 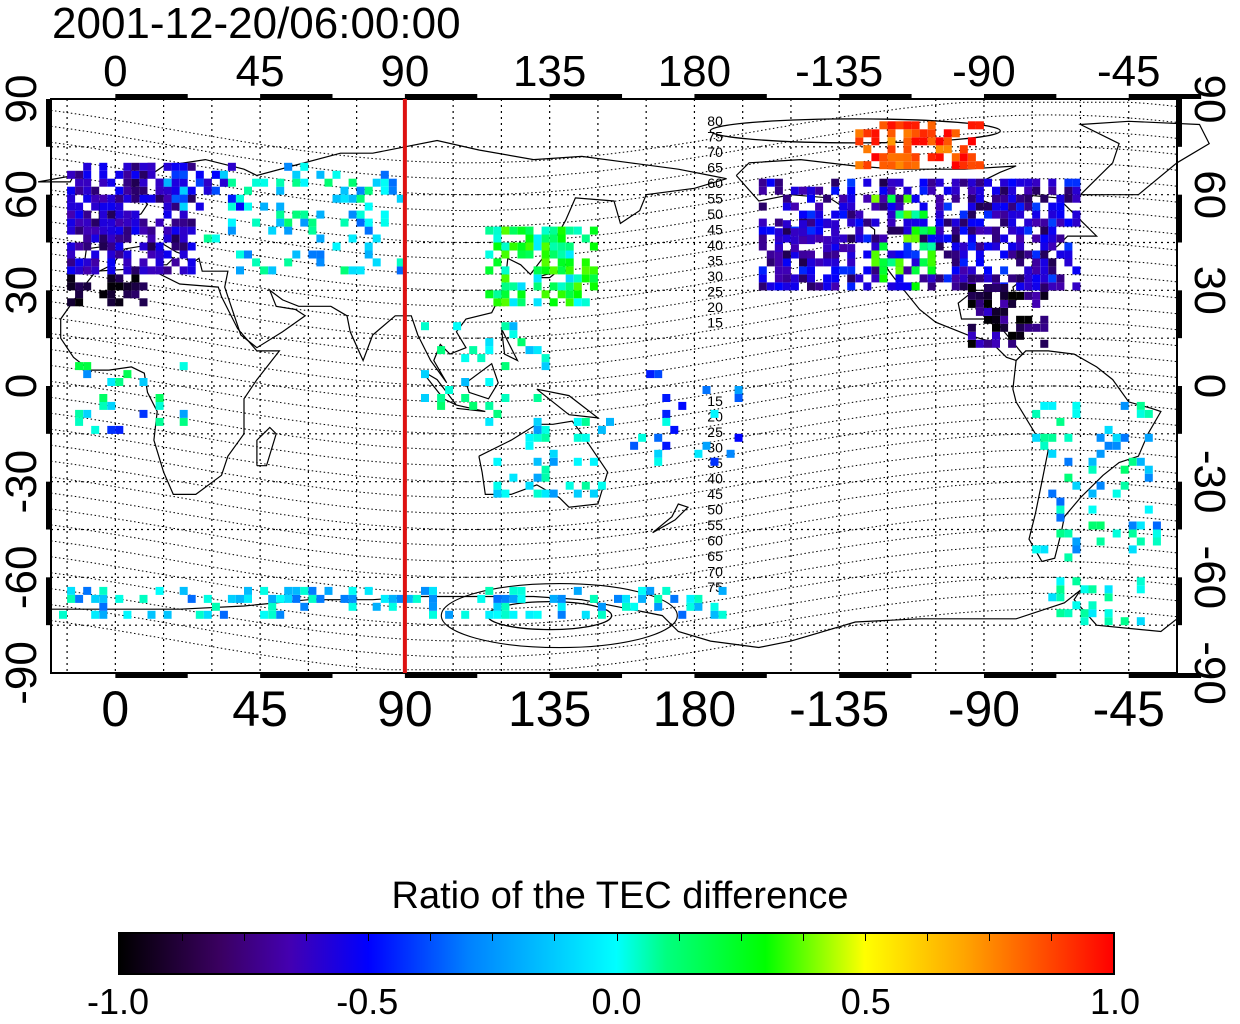 I want to click on x-tick-label-bottom: 90, so click(x=405, y=709).